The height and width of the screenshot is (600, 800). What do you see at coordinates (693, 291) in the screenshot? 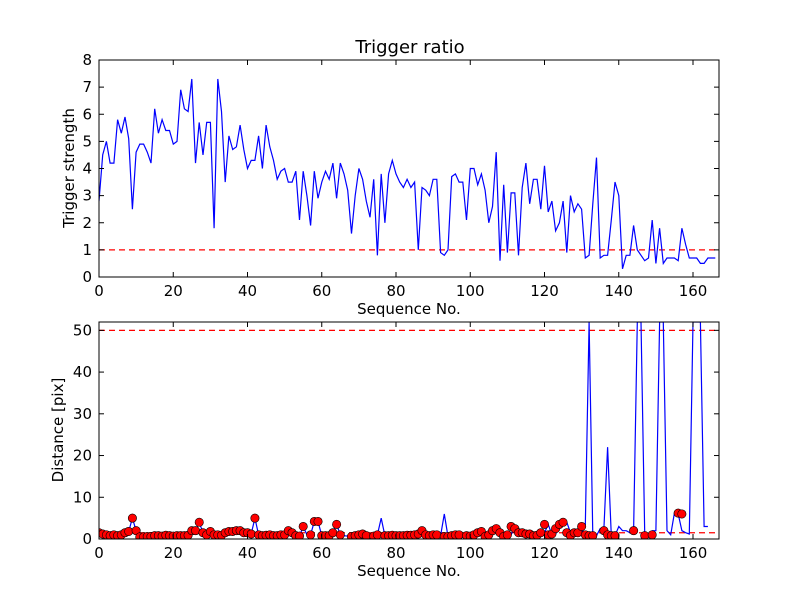
I see `trigger-x-tick-label: 160` at bounding box center [693, 291].